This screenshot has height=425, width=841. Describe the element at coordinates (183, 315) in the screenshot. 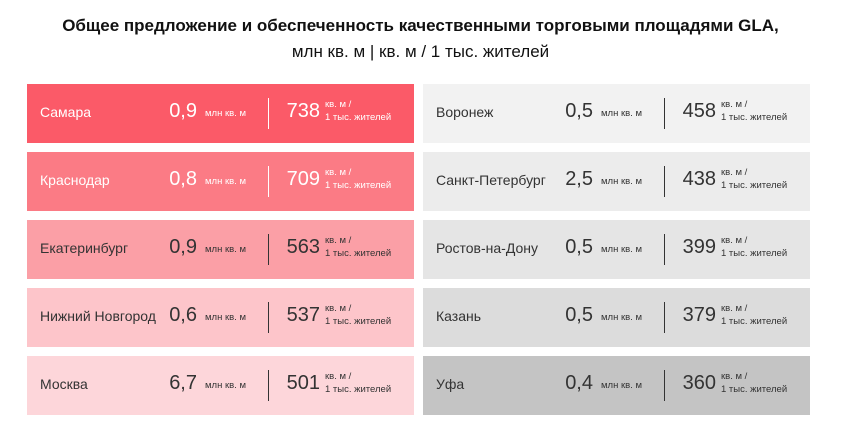

I see `gla-value: 0,6` at that location.